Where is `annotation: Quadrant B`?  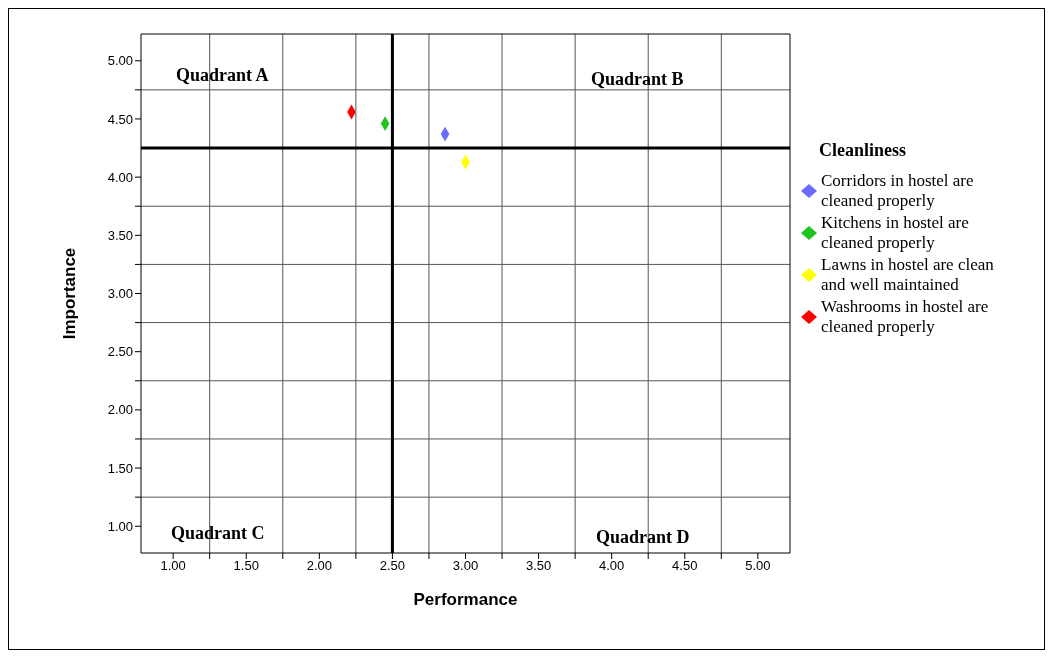
annotation: Quadrant B is located at coordinates (637, 79).